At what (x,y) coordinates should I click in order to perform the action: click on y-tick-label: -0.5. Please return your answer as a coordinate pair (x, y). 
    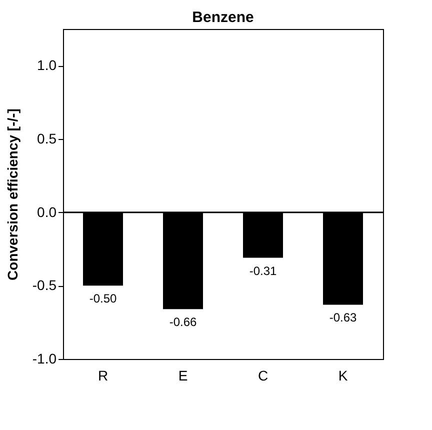
    Looking at the image, I should click on (44, 285).